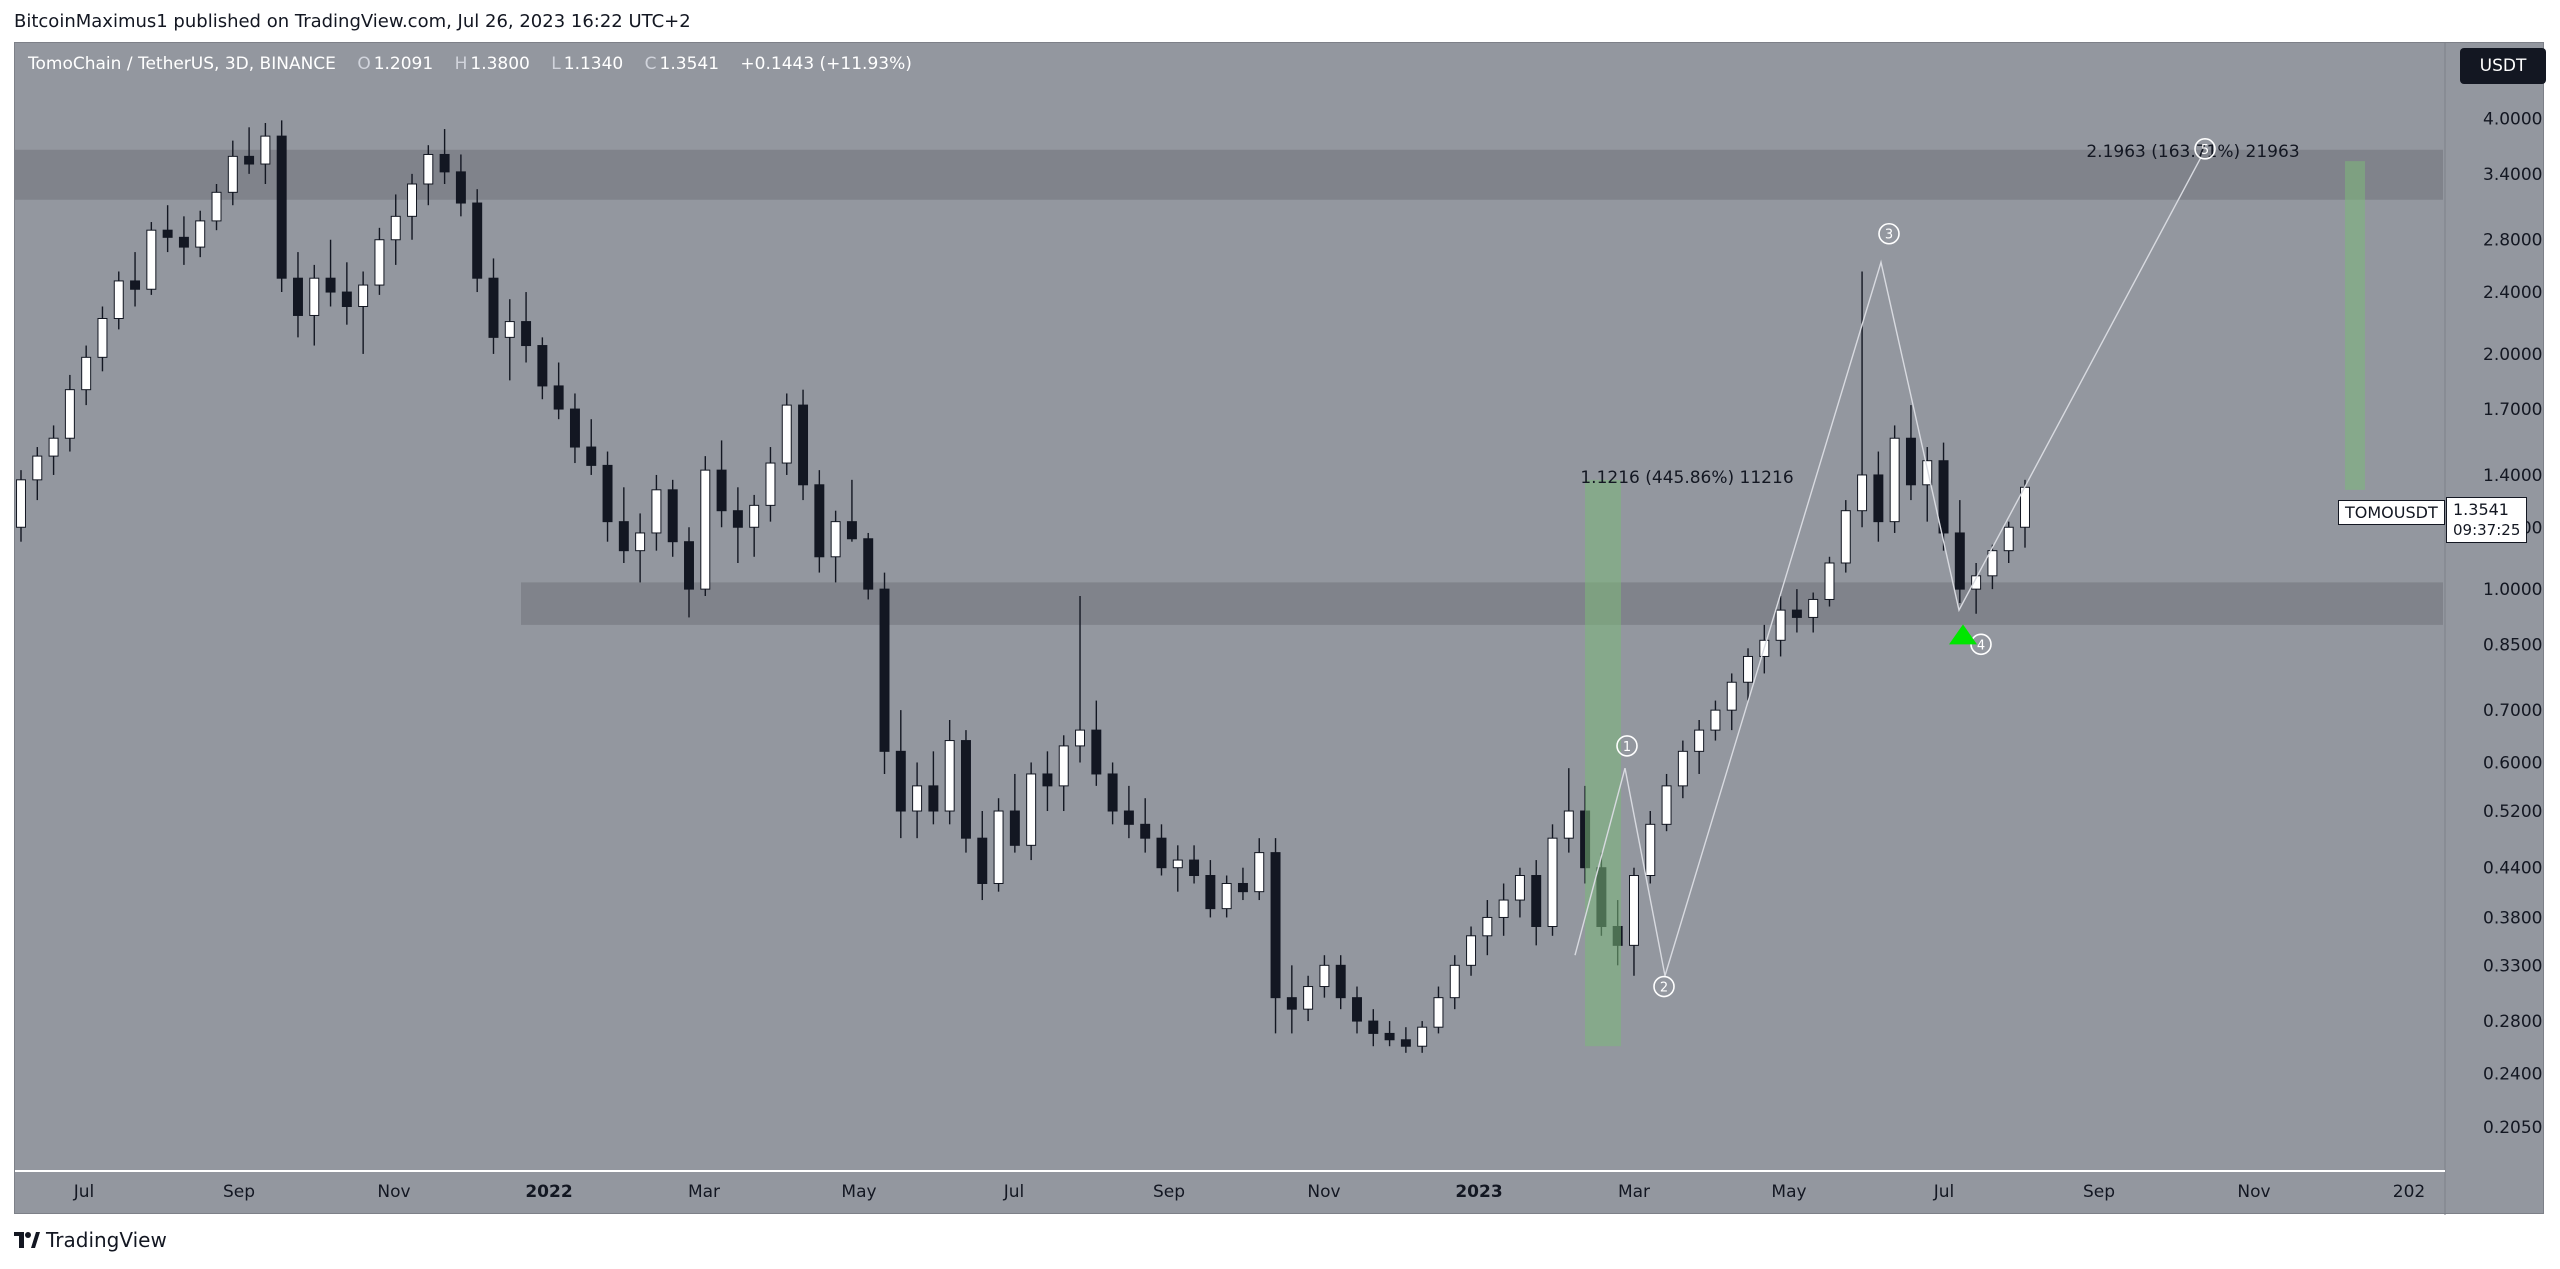 This screenshot has width=2560, height=1269. I want to click on tradingview-brand: TradingView, so click(106, 1240).